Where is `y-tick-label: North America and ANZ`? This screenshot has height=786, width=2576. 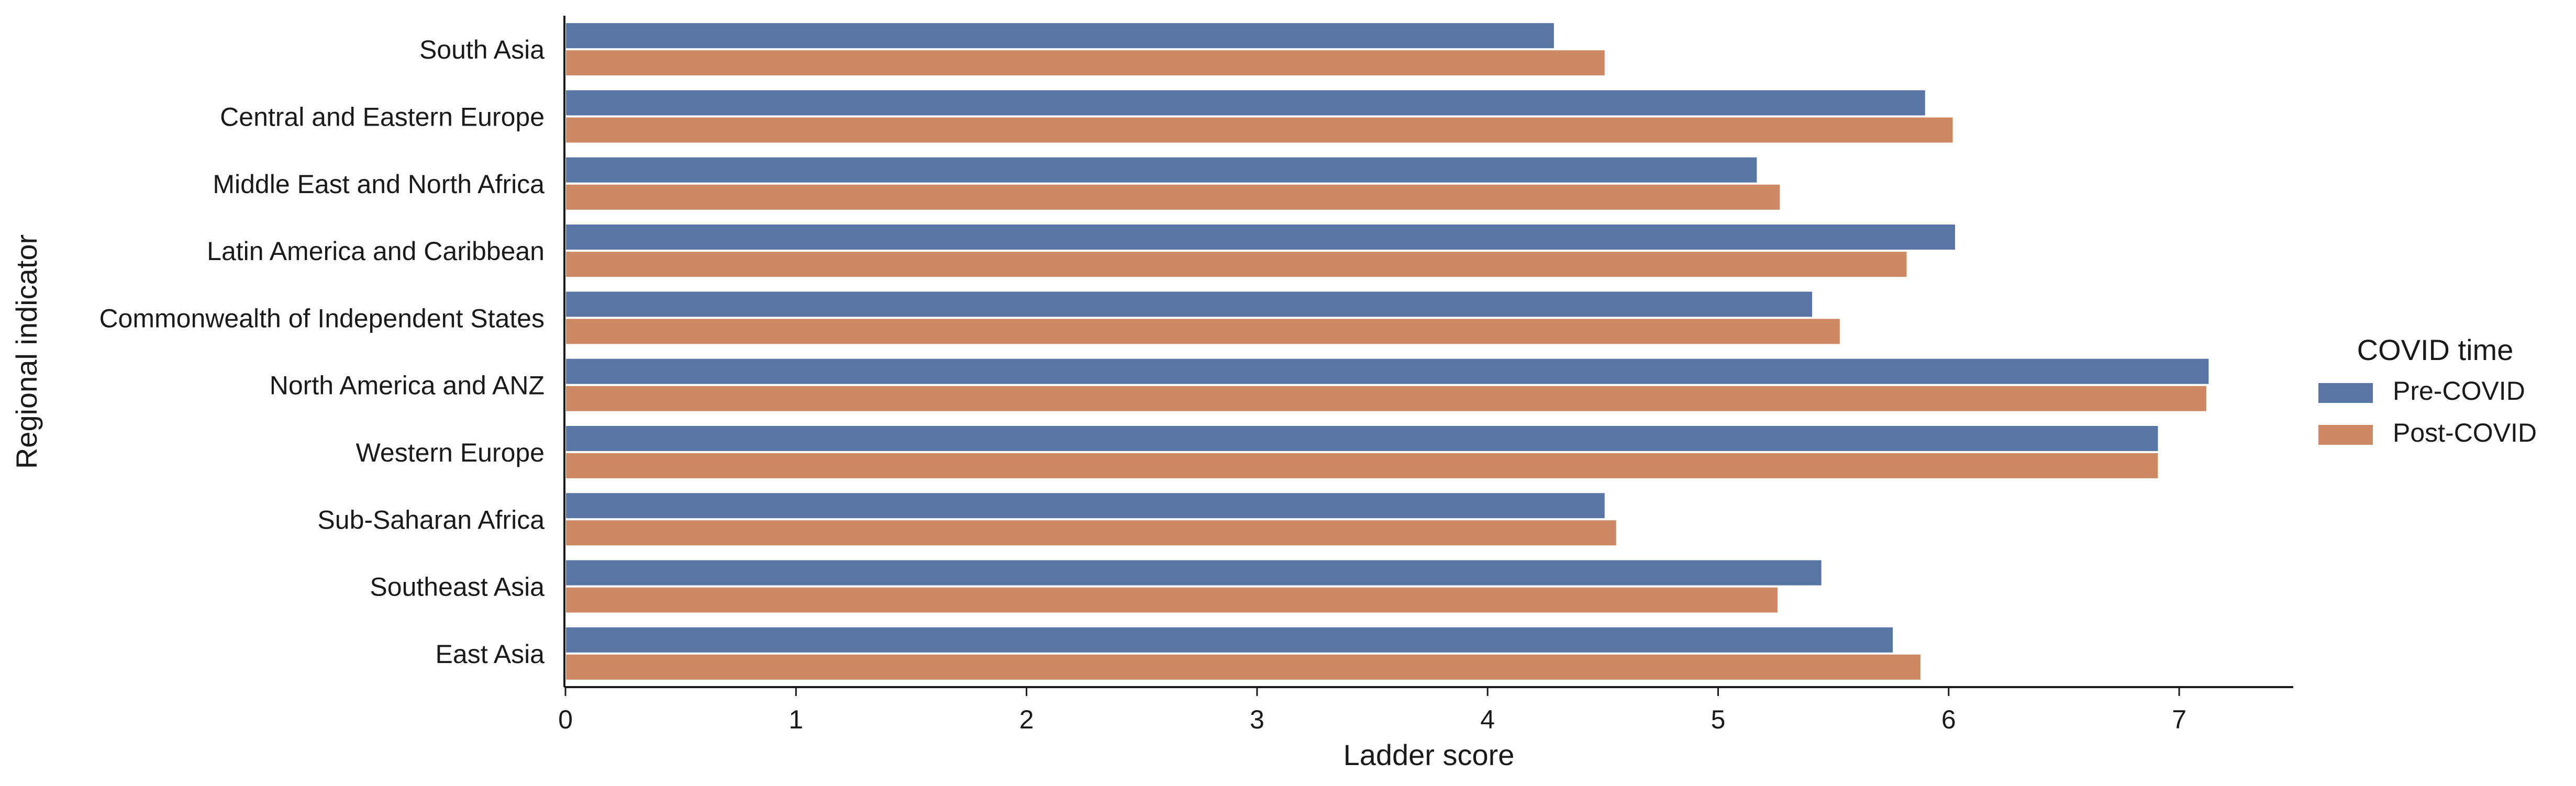 y-tick-label: North America and ANZ is located at coordinates (407, 385).